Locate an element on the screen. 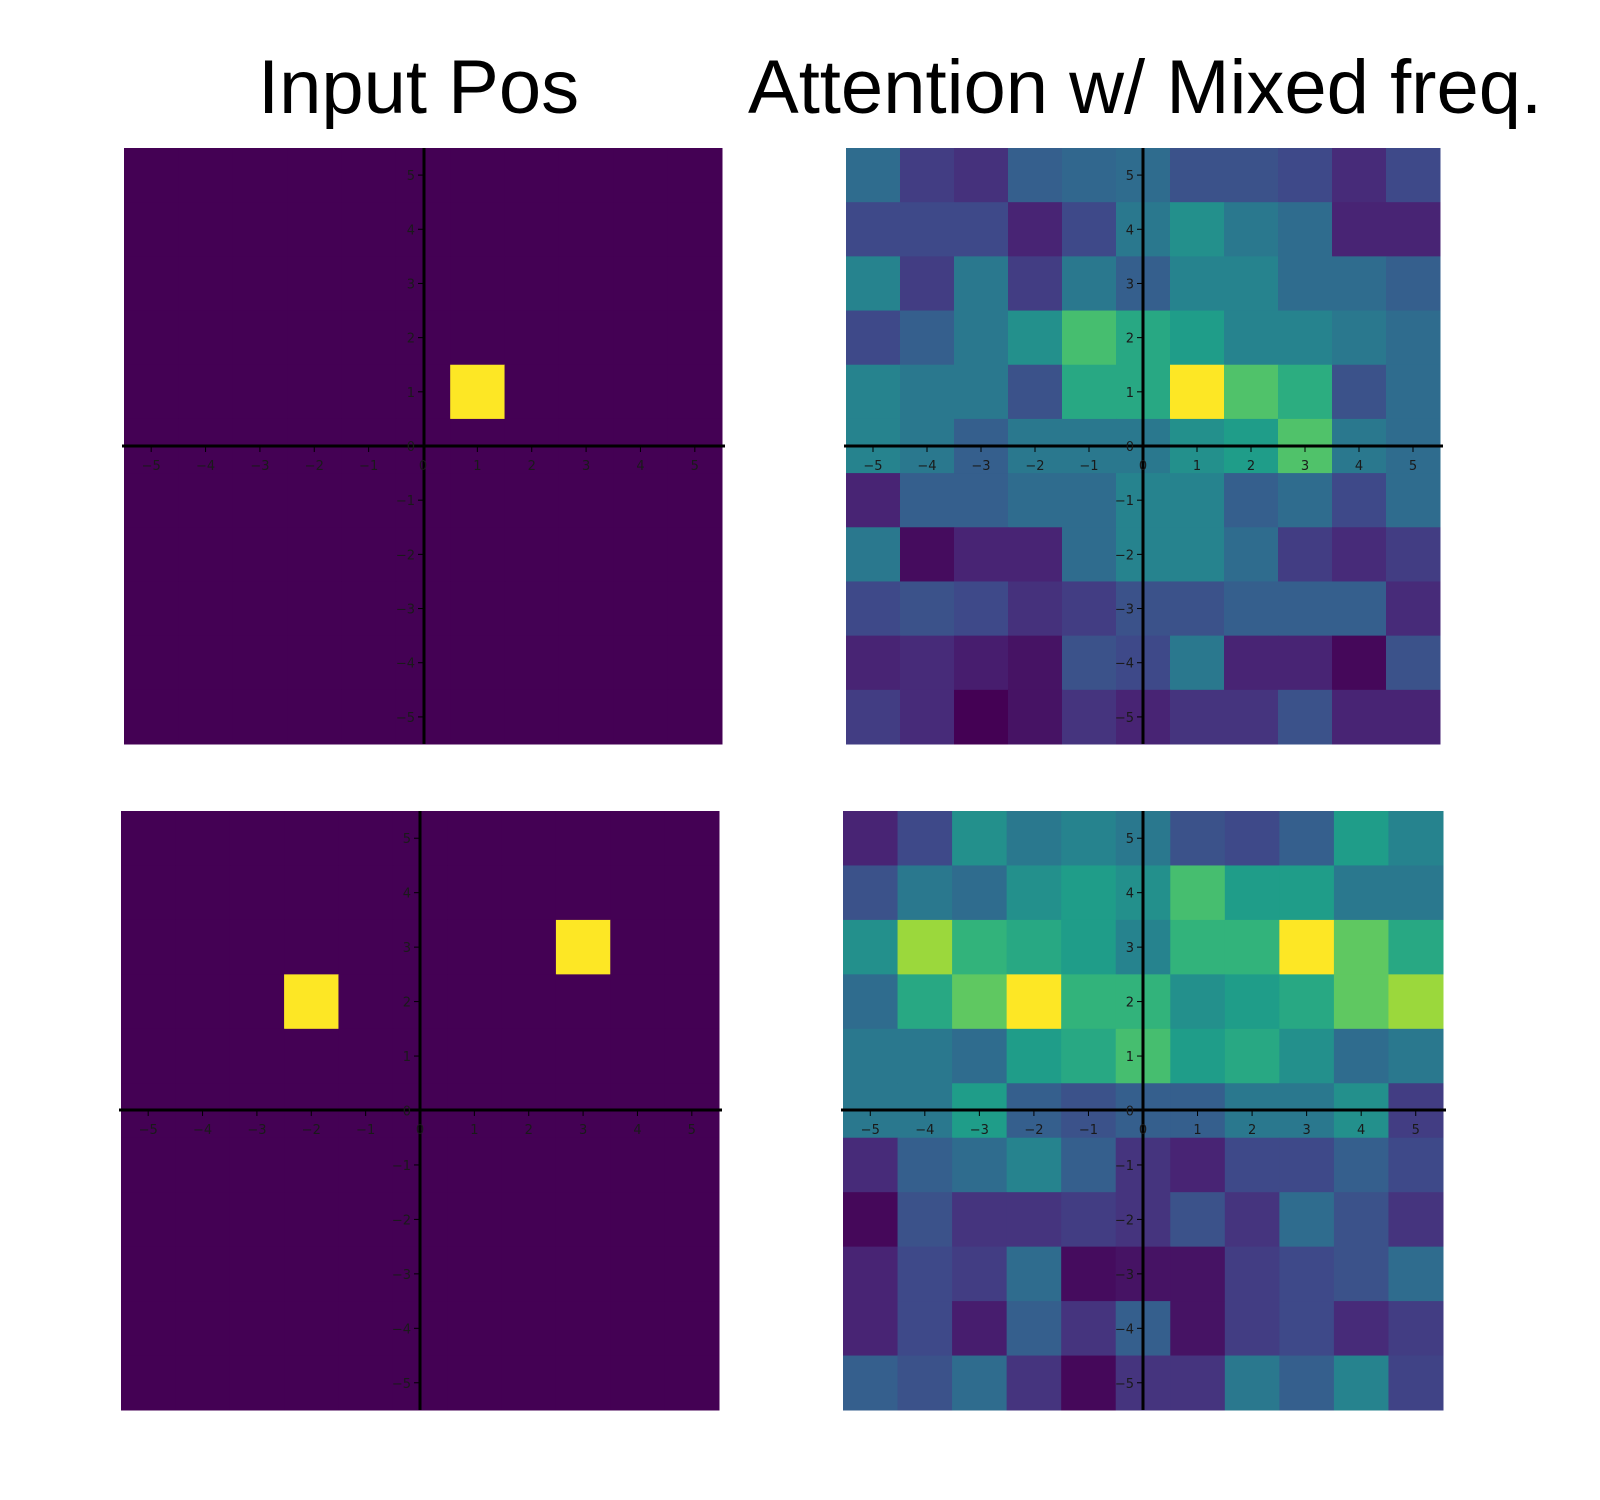 The width and height of the screenshot is (1600, 1500). y-tick-label: 5 is located at coordinates (1130, 839).